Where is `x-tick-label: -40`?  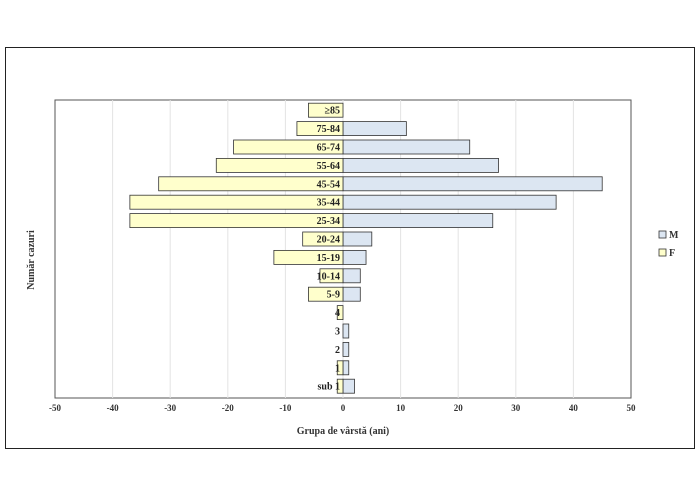
x-tick-label: -40 is located at coordinates (113, 408).